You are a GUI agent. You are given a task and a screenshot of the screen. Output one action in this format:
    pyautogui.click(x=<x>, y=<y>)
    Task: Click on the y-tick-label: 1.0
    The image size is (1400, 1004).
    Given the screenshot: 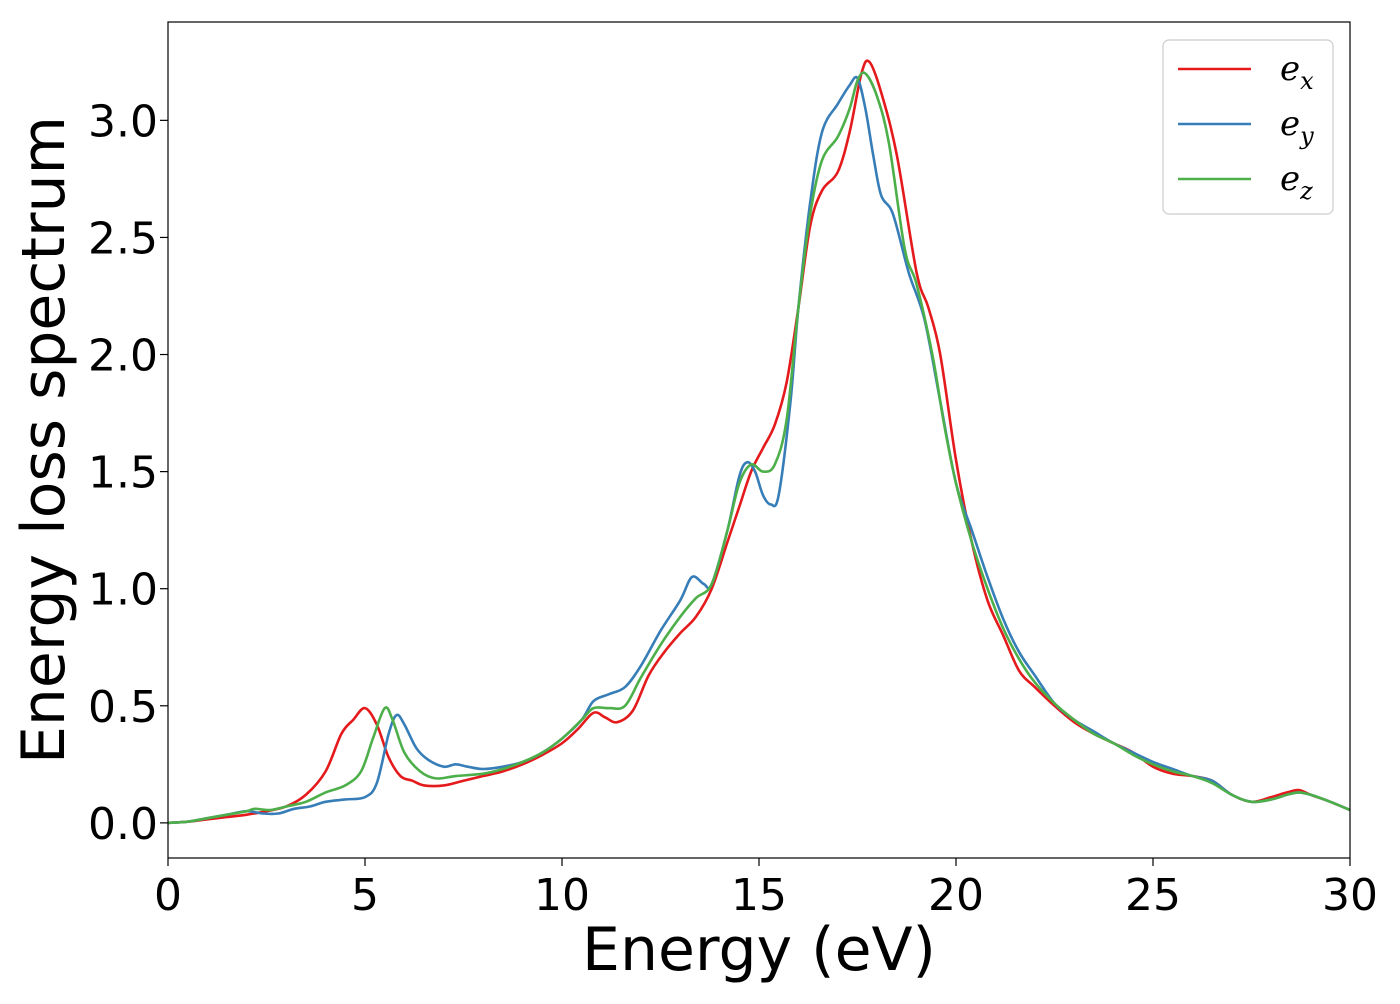 What is the action you would take?
    pyautogui.click(x=123, y=590)
    